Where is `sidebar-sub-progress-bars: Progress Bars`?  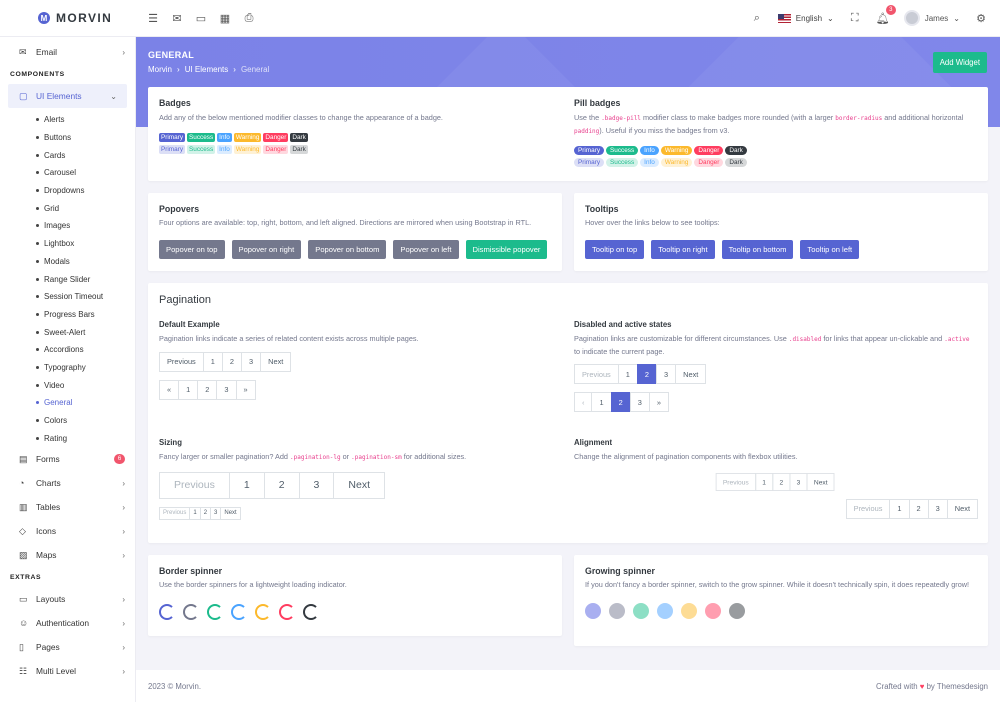 sidebar-sub-progress-bars: Progress Bars is located at coordinates (67, 315).